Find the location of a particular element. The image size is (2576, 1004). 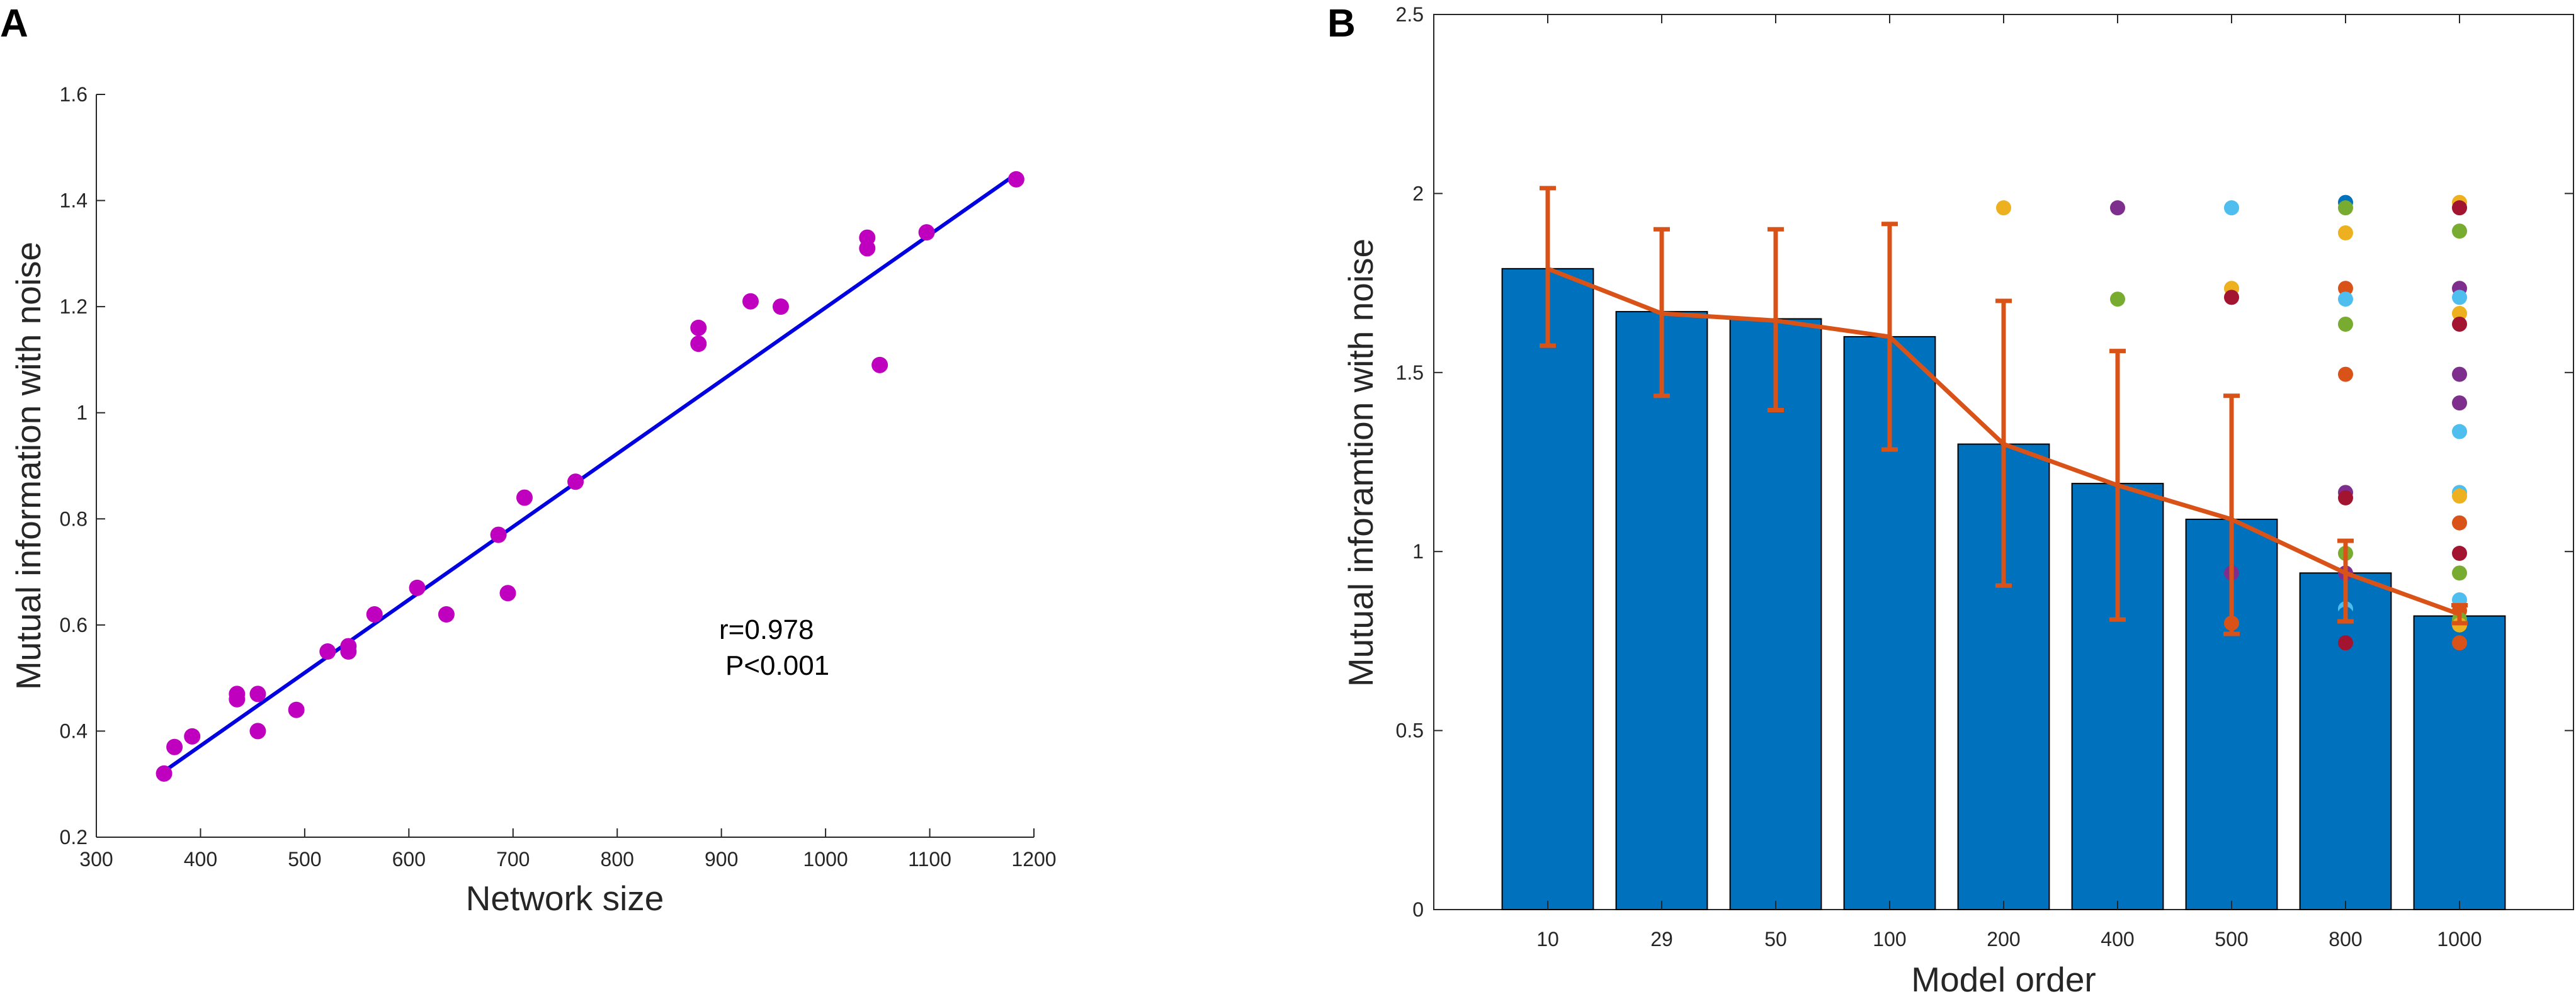

x-tick-label: 200 is located at coordinates (2003, 939).